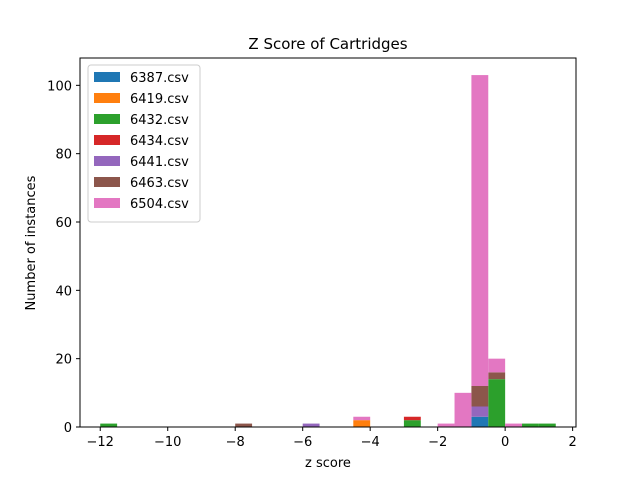 The height and width of the screenshot is (480, 640). What do you see at coordinates (437, 442) in the screenshot?
I see `x-tick-label: −2` at bounding box center [437, 442].